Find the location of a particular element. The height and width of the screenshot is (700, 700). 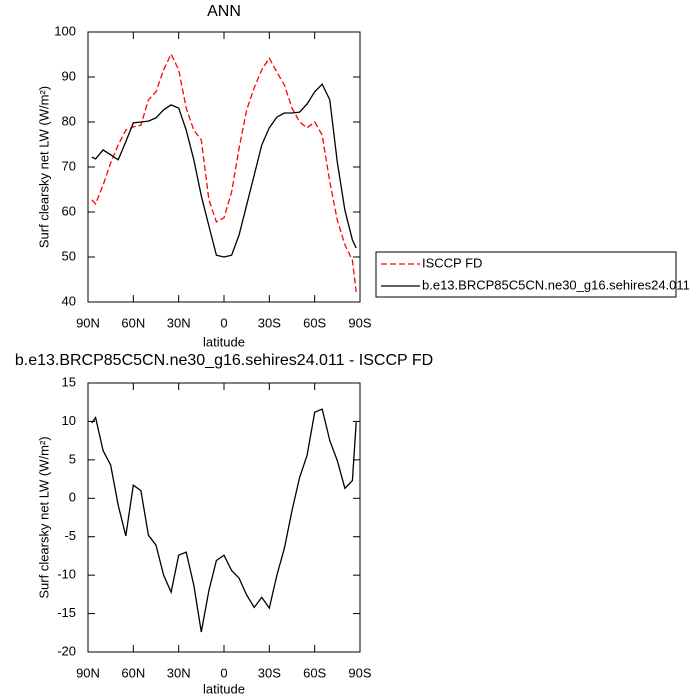

y-tick-label: 80 is located at coordinates (69, 120).